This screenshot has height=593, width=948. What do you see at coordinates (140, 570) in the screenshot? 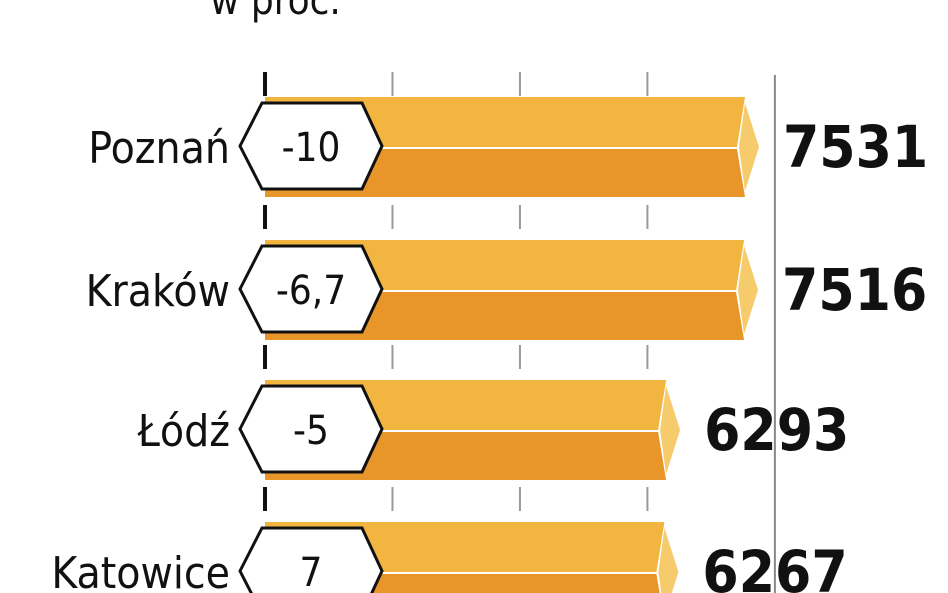
I see `category-label: Katowice` at bounding box center [140, 570].